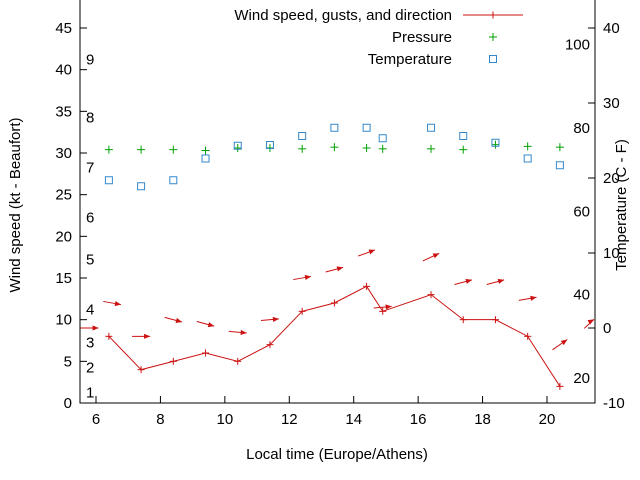 The width and height of the screenshot is (640, 480). Describe the element at coordinates (63, 70) in the screenshot. I see `y-left-tick-label: 40` at that location.